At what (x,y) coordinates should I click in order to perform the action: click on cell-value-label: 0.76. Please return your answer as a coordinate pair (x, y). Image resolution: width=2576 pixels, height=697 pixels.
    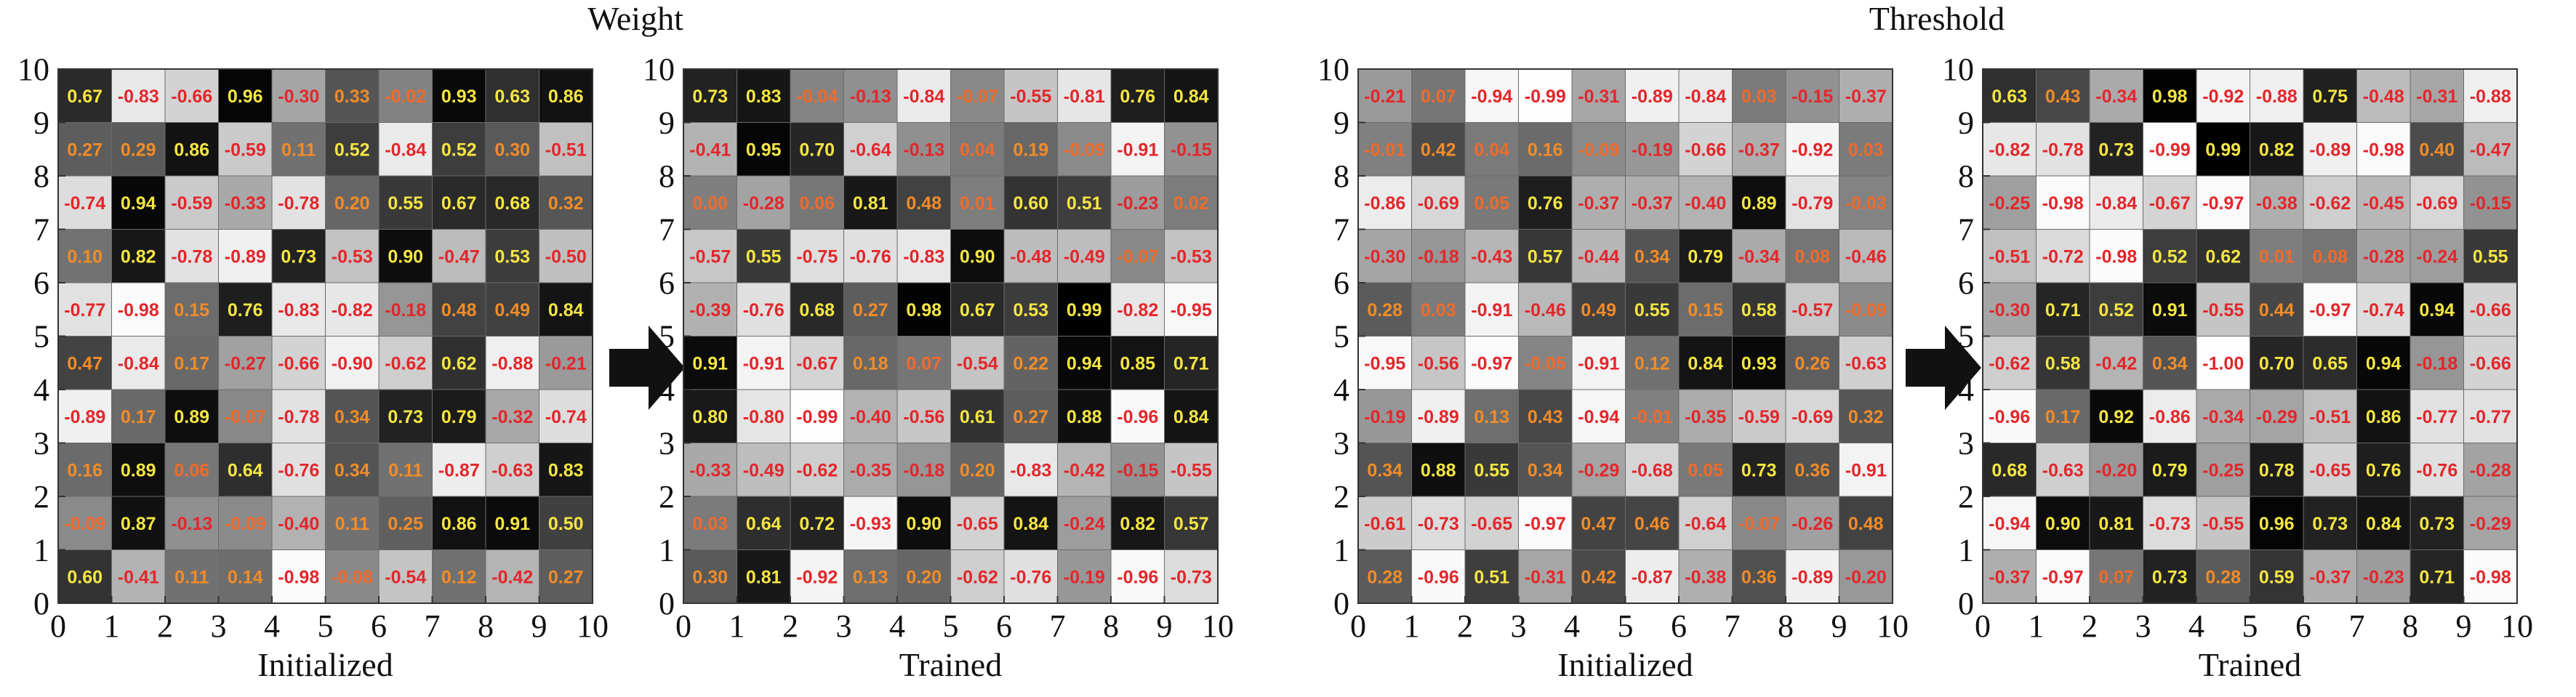
    Looking at the image, I should click on (2384, 470).